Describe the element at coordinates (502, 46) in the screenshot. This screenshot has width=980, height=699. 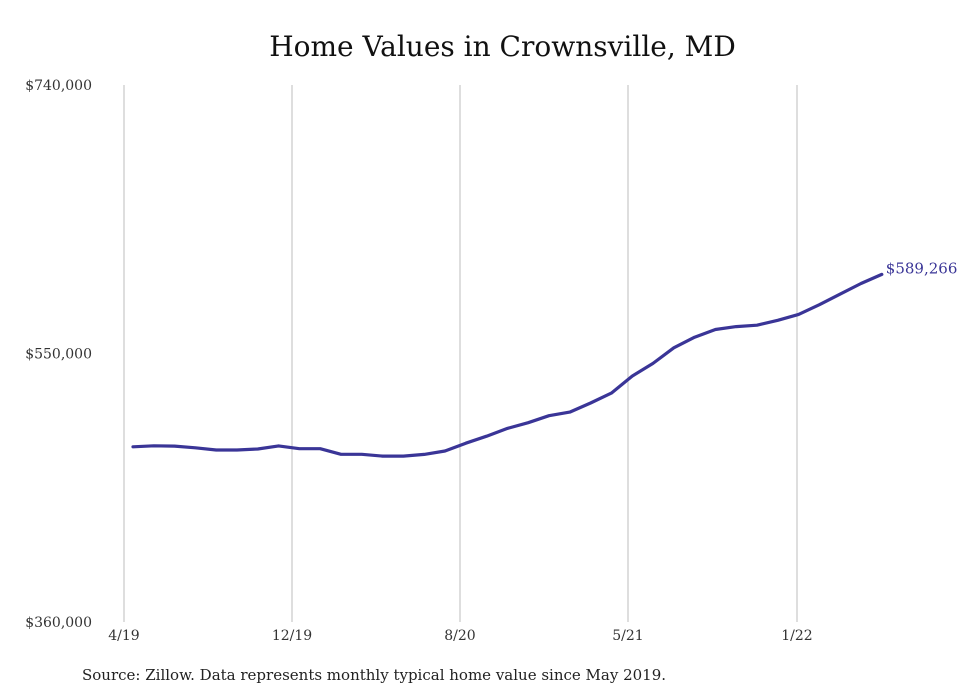
I see `chart-title: Home Values in Crownsville, MD` at that location.